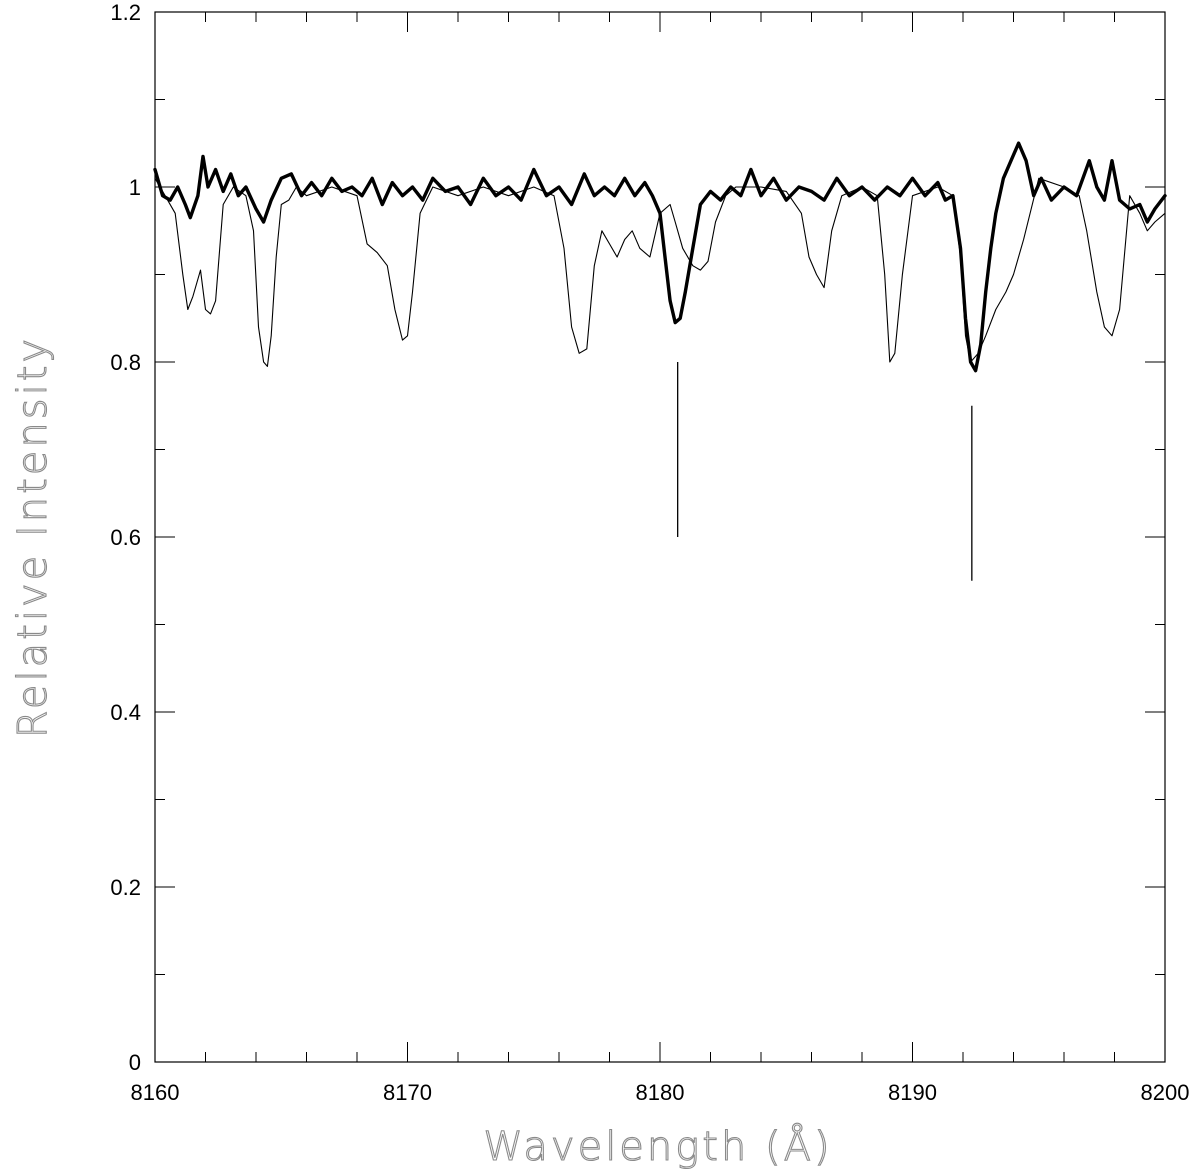 The image size is (1200, 1175). What do you see at coordinates (125, 887) in the screenshot?
I see `y-tick-label: 0.2` at bounding box center [125, 887].